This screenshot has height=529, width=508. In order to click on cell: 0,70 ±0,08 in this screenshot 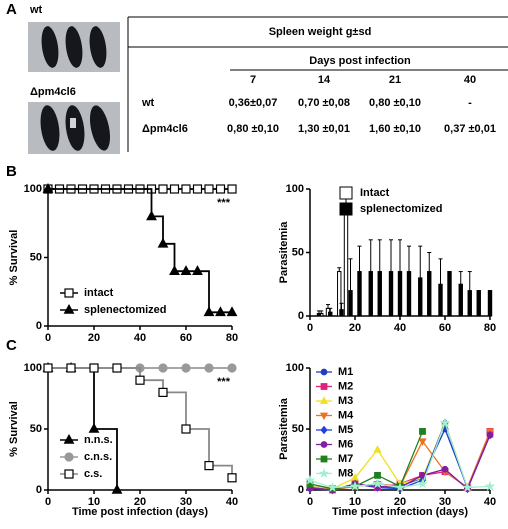, I will do `click(324, 103)`.